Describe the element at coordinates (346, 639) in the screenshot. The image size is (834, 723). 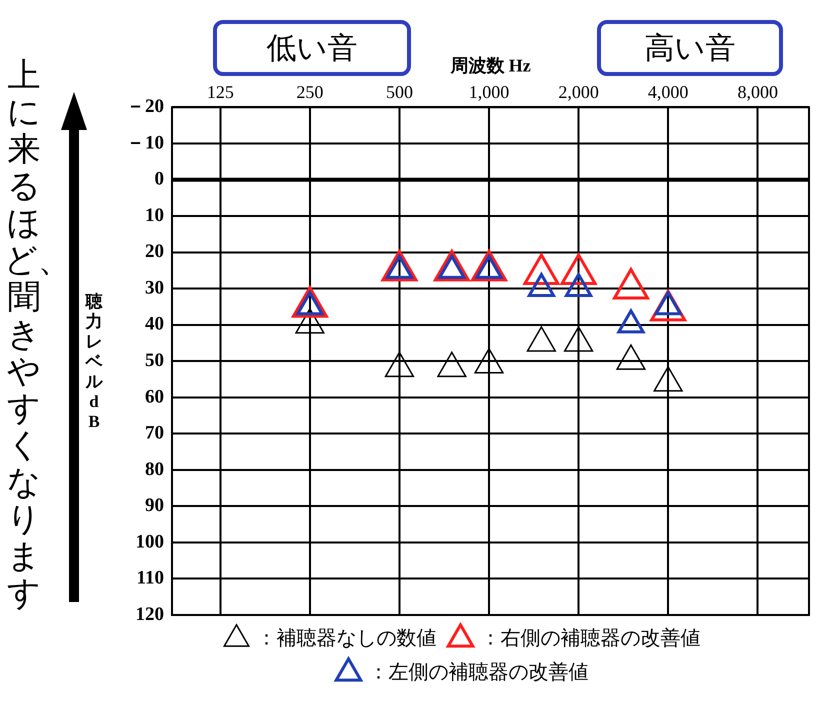
I see `legend-label: ：補聴器なしの数値` at that location.